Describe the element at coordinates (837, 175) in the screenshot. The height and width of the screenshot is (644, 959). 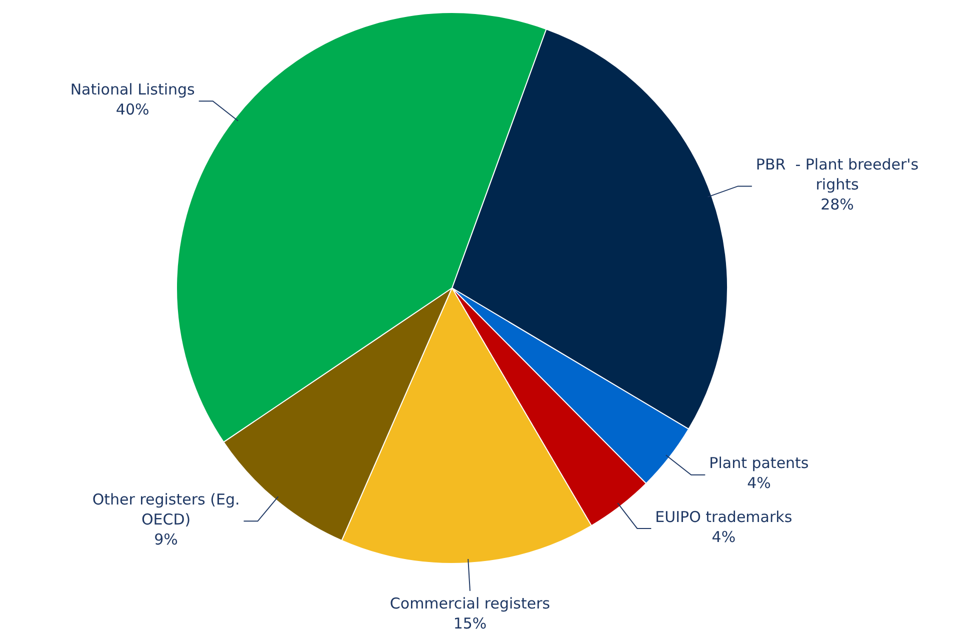
I see `slice-label: PBR - Plant breeder's rights` at that location.